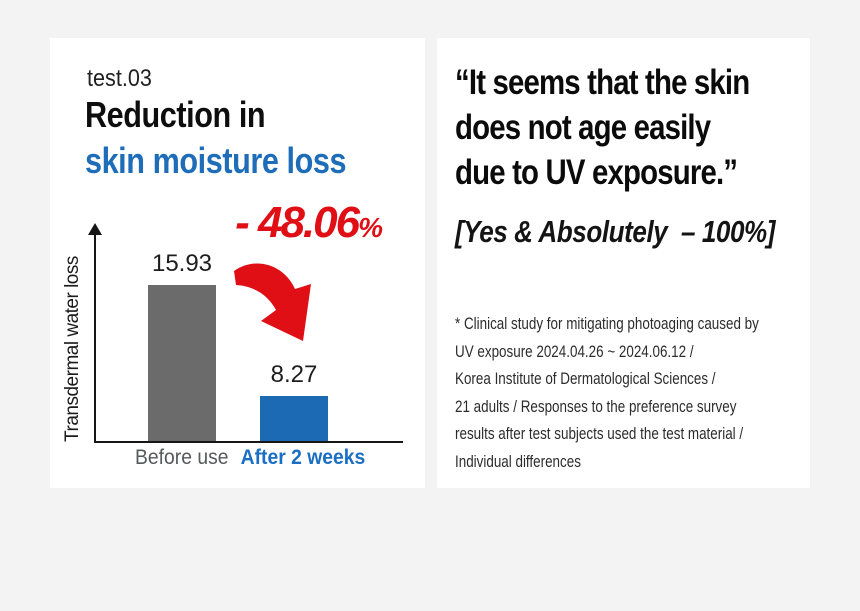  What do you see at coordinates (303, 457) in the screenshot?
I see `category-label-after-2-weeks: After 2 weeks` at bounding box center [303, 457].